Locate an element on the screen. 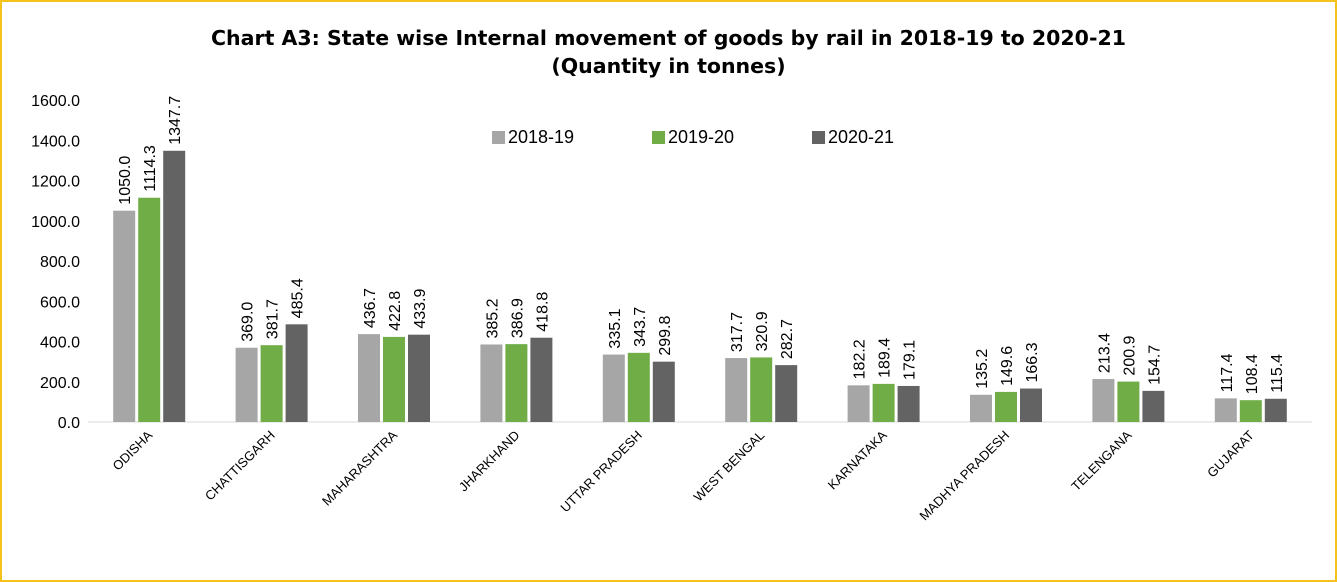 Image resolution: width=1337 pixels, height=582 pixels. y-tick-label: 400.0 is located at coordinates (60, 343).